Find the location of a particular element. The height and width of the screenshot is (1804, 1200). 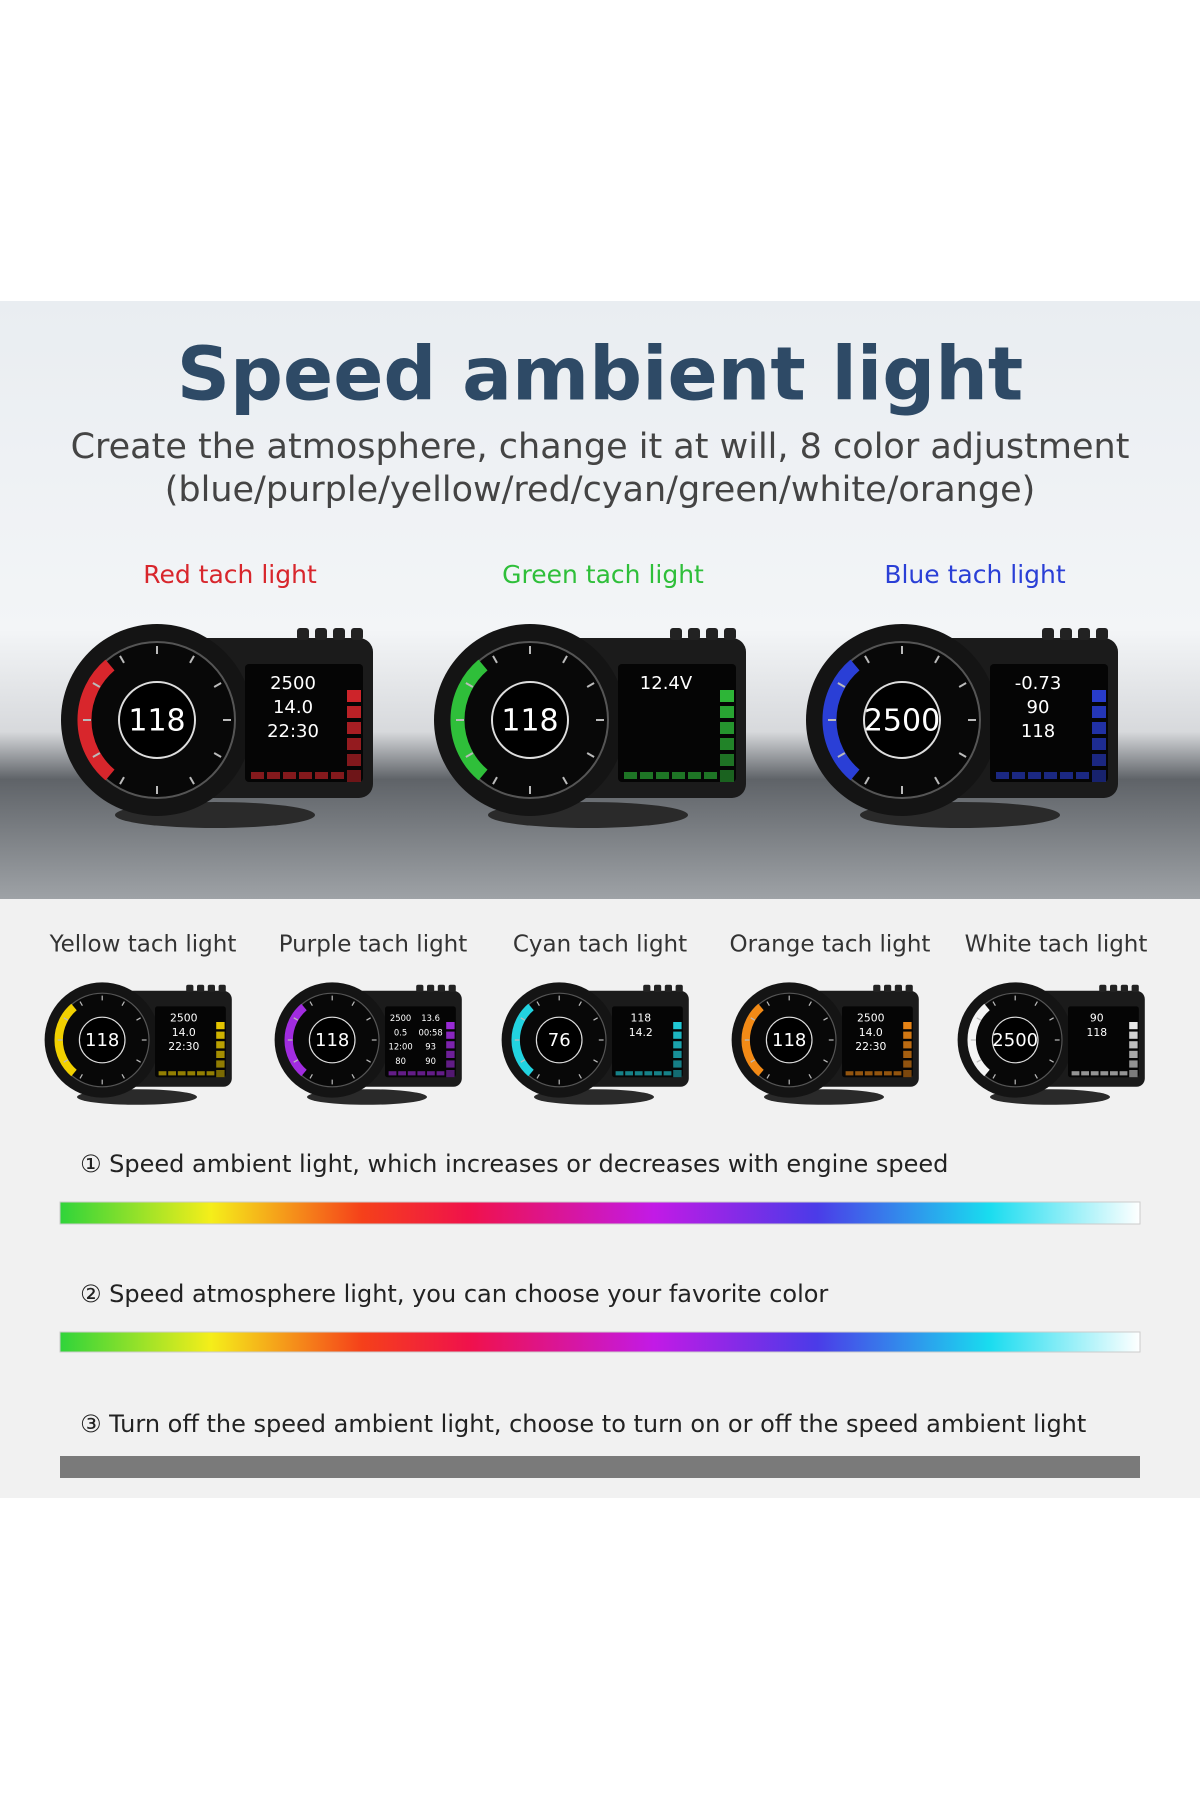

screen-reading: 22:30 is located at coordinates (870, 1046).